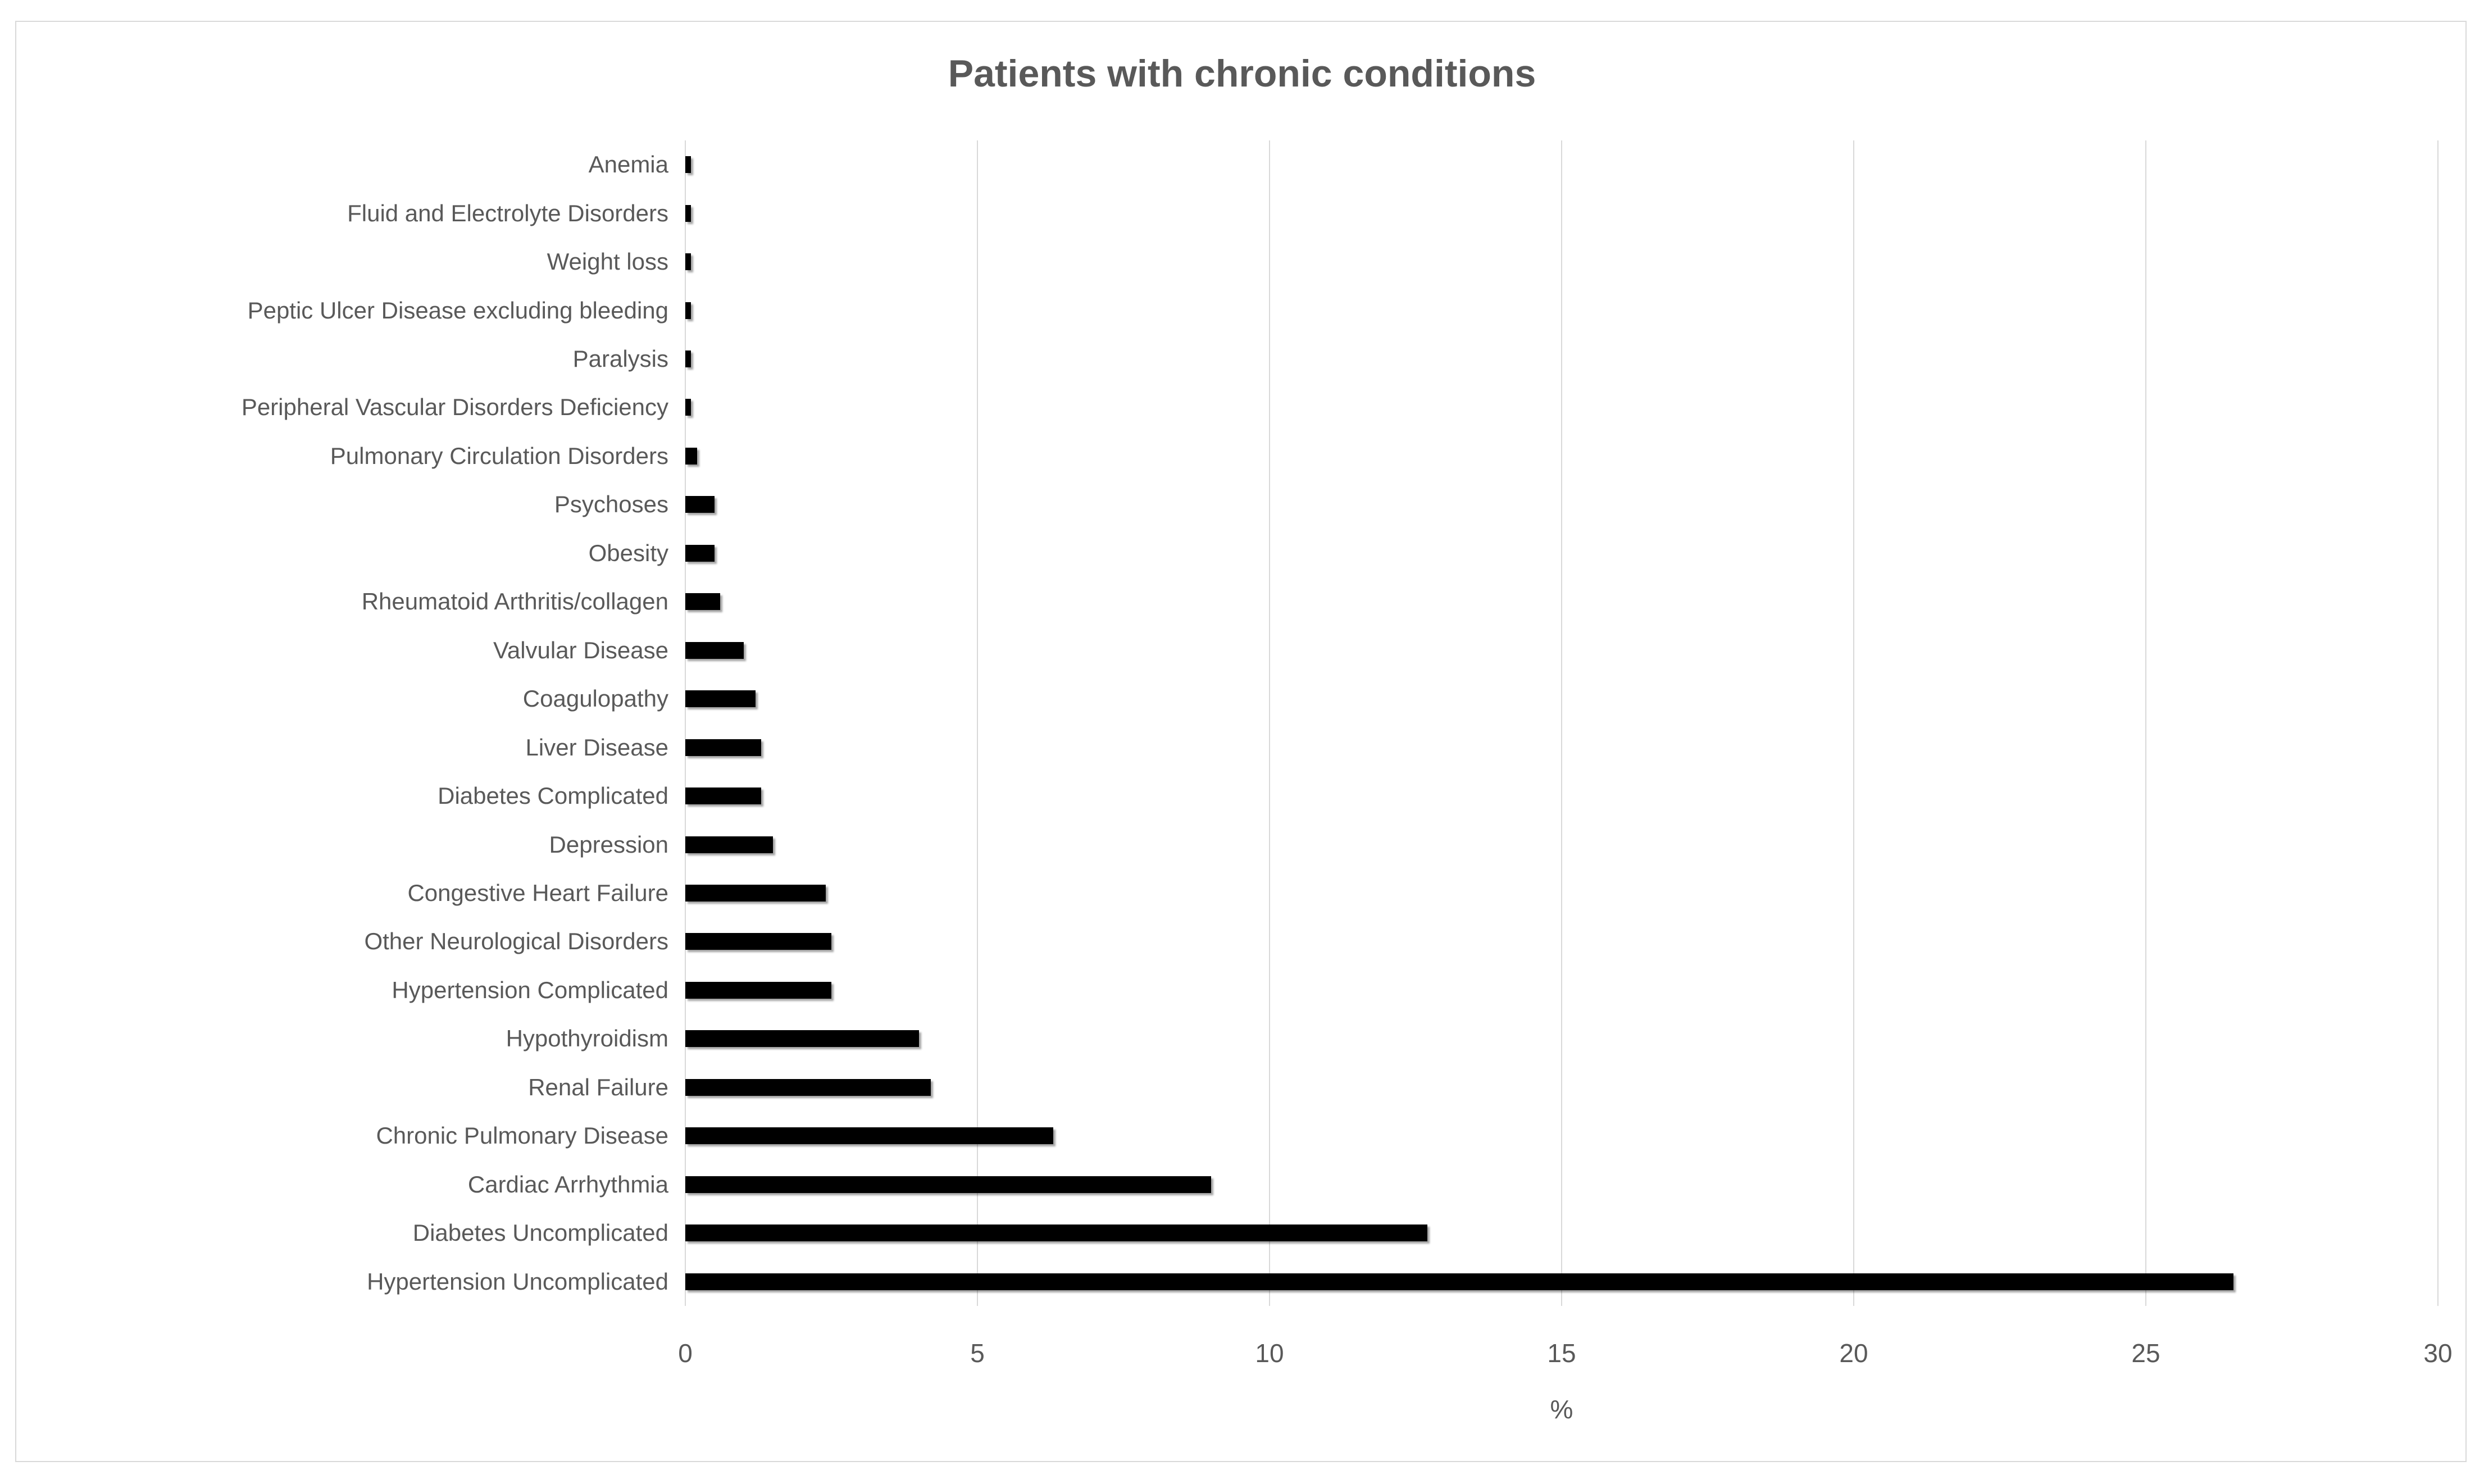  I want to click on x-tick-label: 5, so click(977, 1353).